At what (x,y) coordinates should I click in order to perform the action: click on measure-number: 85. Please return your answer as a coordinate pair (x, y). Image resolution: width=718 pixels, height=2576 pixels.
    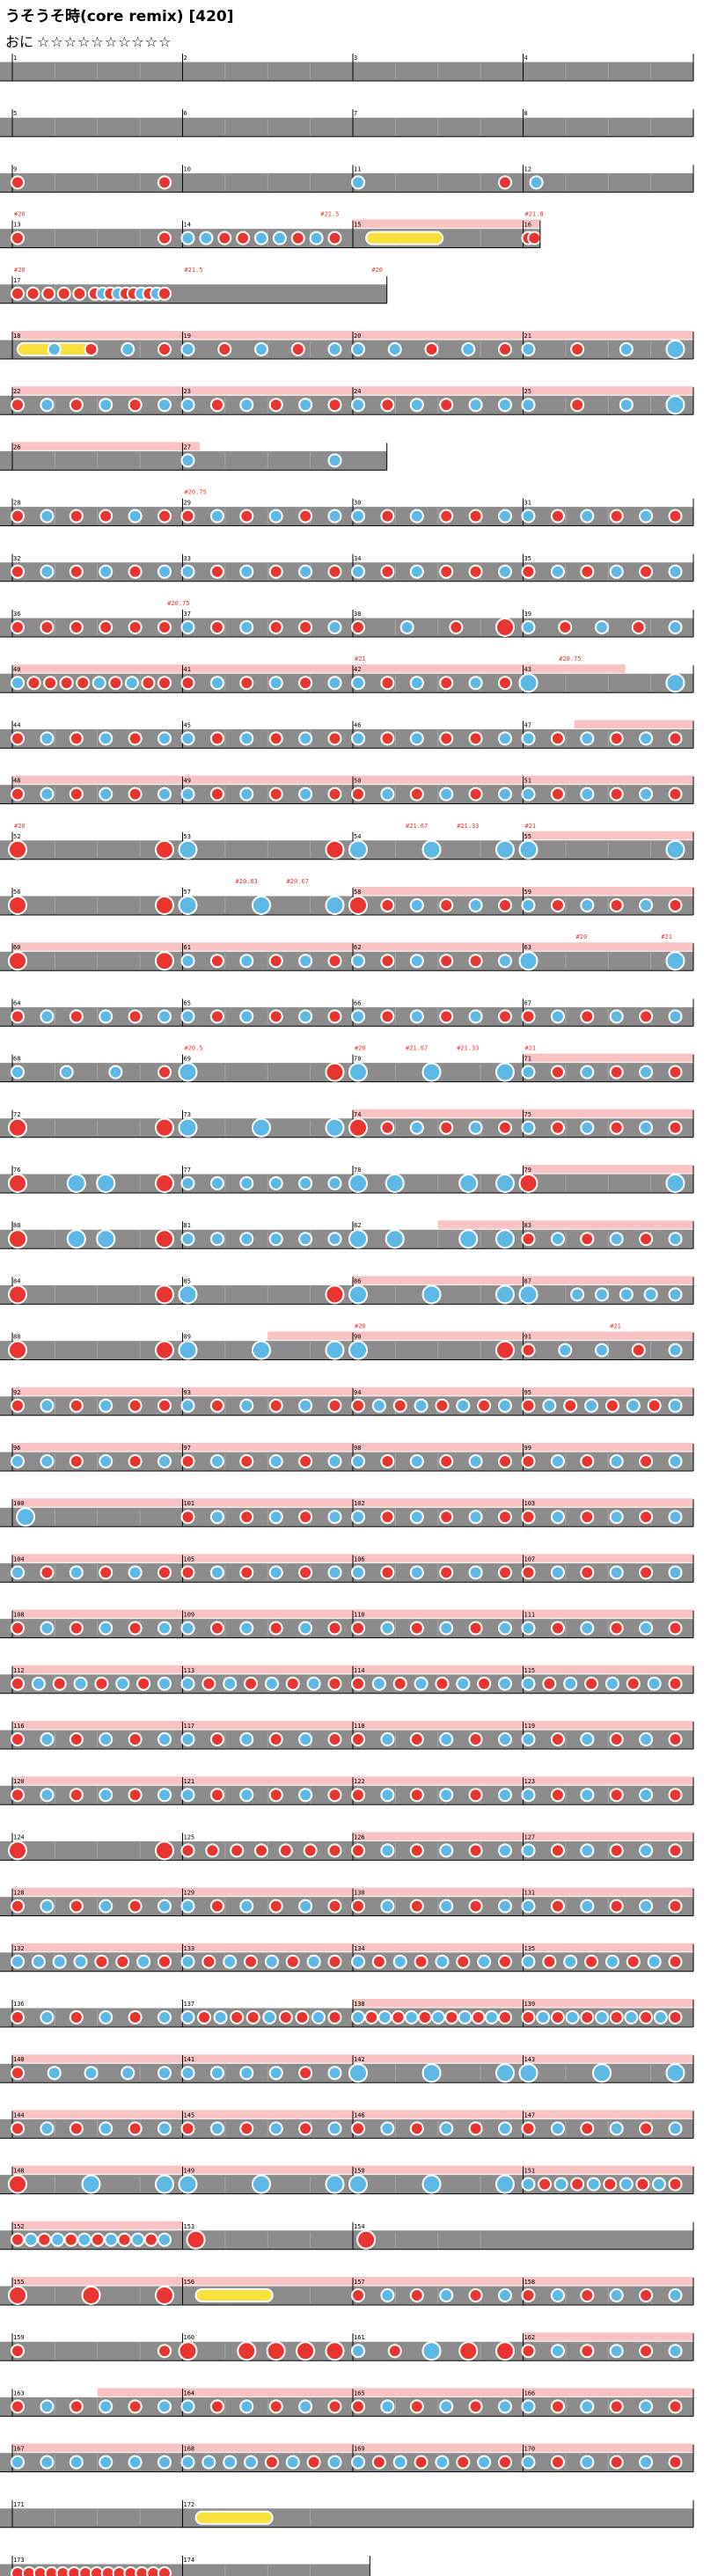
    Looking at the image, I should click on (187, 1280).